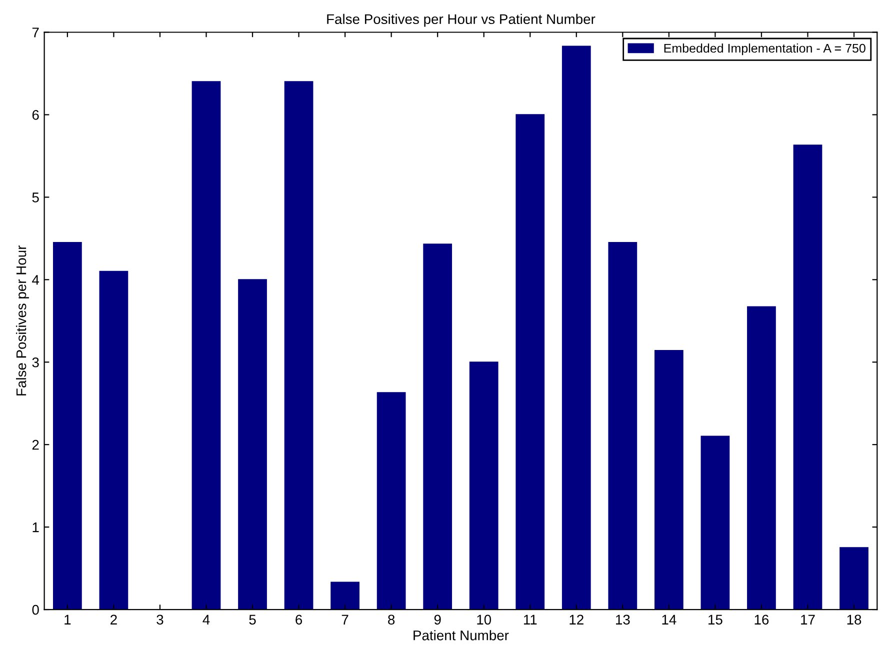 The width and height of the screenshot is (886, 645). What do you see at coordinates (35, 197) in the screenshot?
I see `y-tick-label: 5` at bounding box center [35, 197].